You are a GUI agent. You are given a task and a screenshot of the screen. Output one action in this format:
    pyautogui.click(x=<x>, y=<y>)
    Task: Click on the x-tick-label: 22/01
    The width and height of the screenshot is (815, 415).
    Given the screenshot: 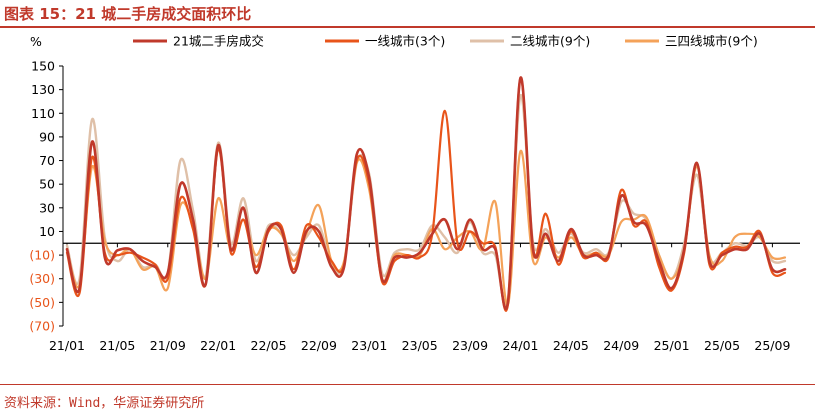 What is the action you would take?
    pyautogui.click(x=218, y=345)
    